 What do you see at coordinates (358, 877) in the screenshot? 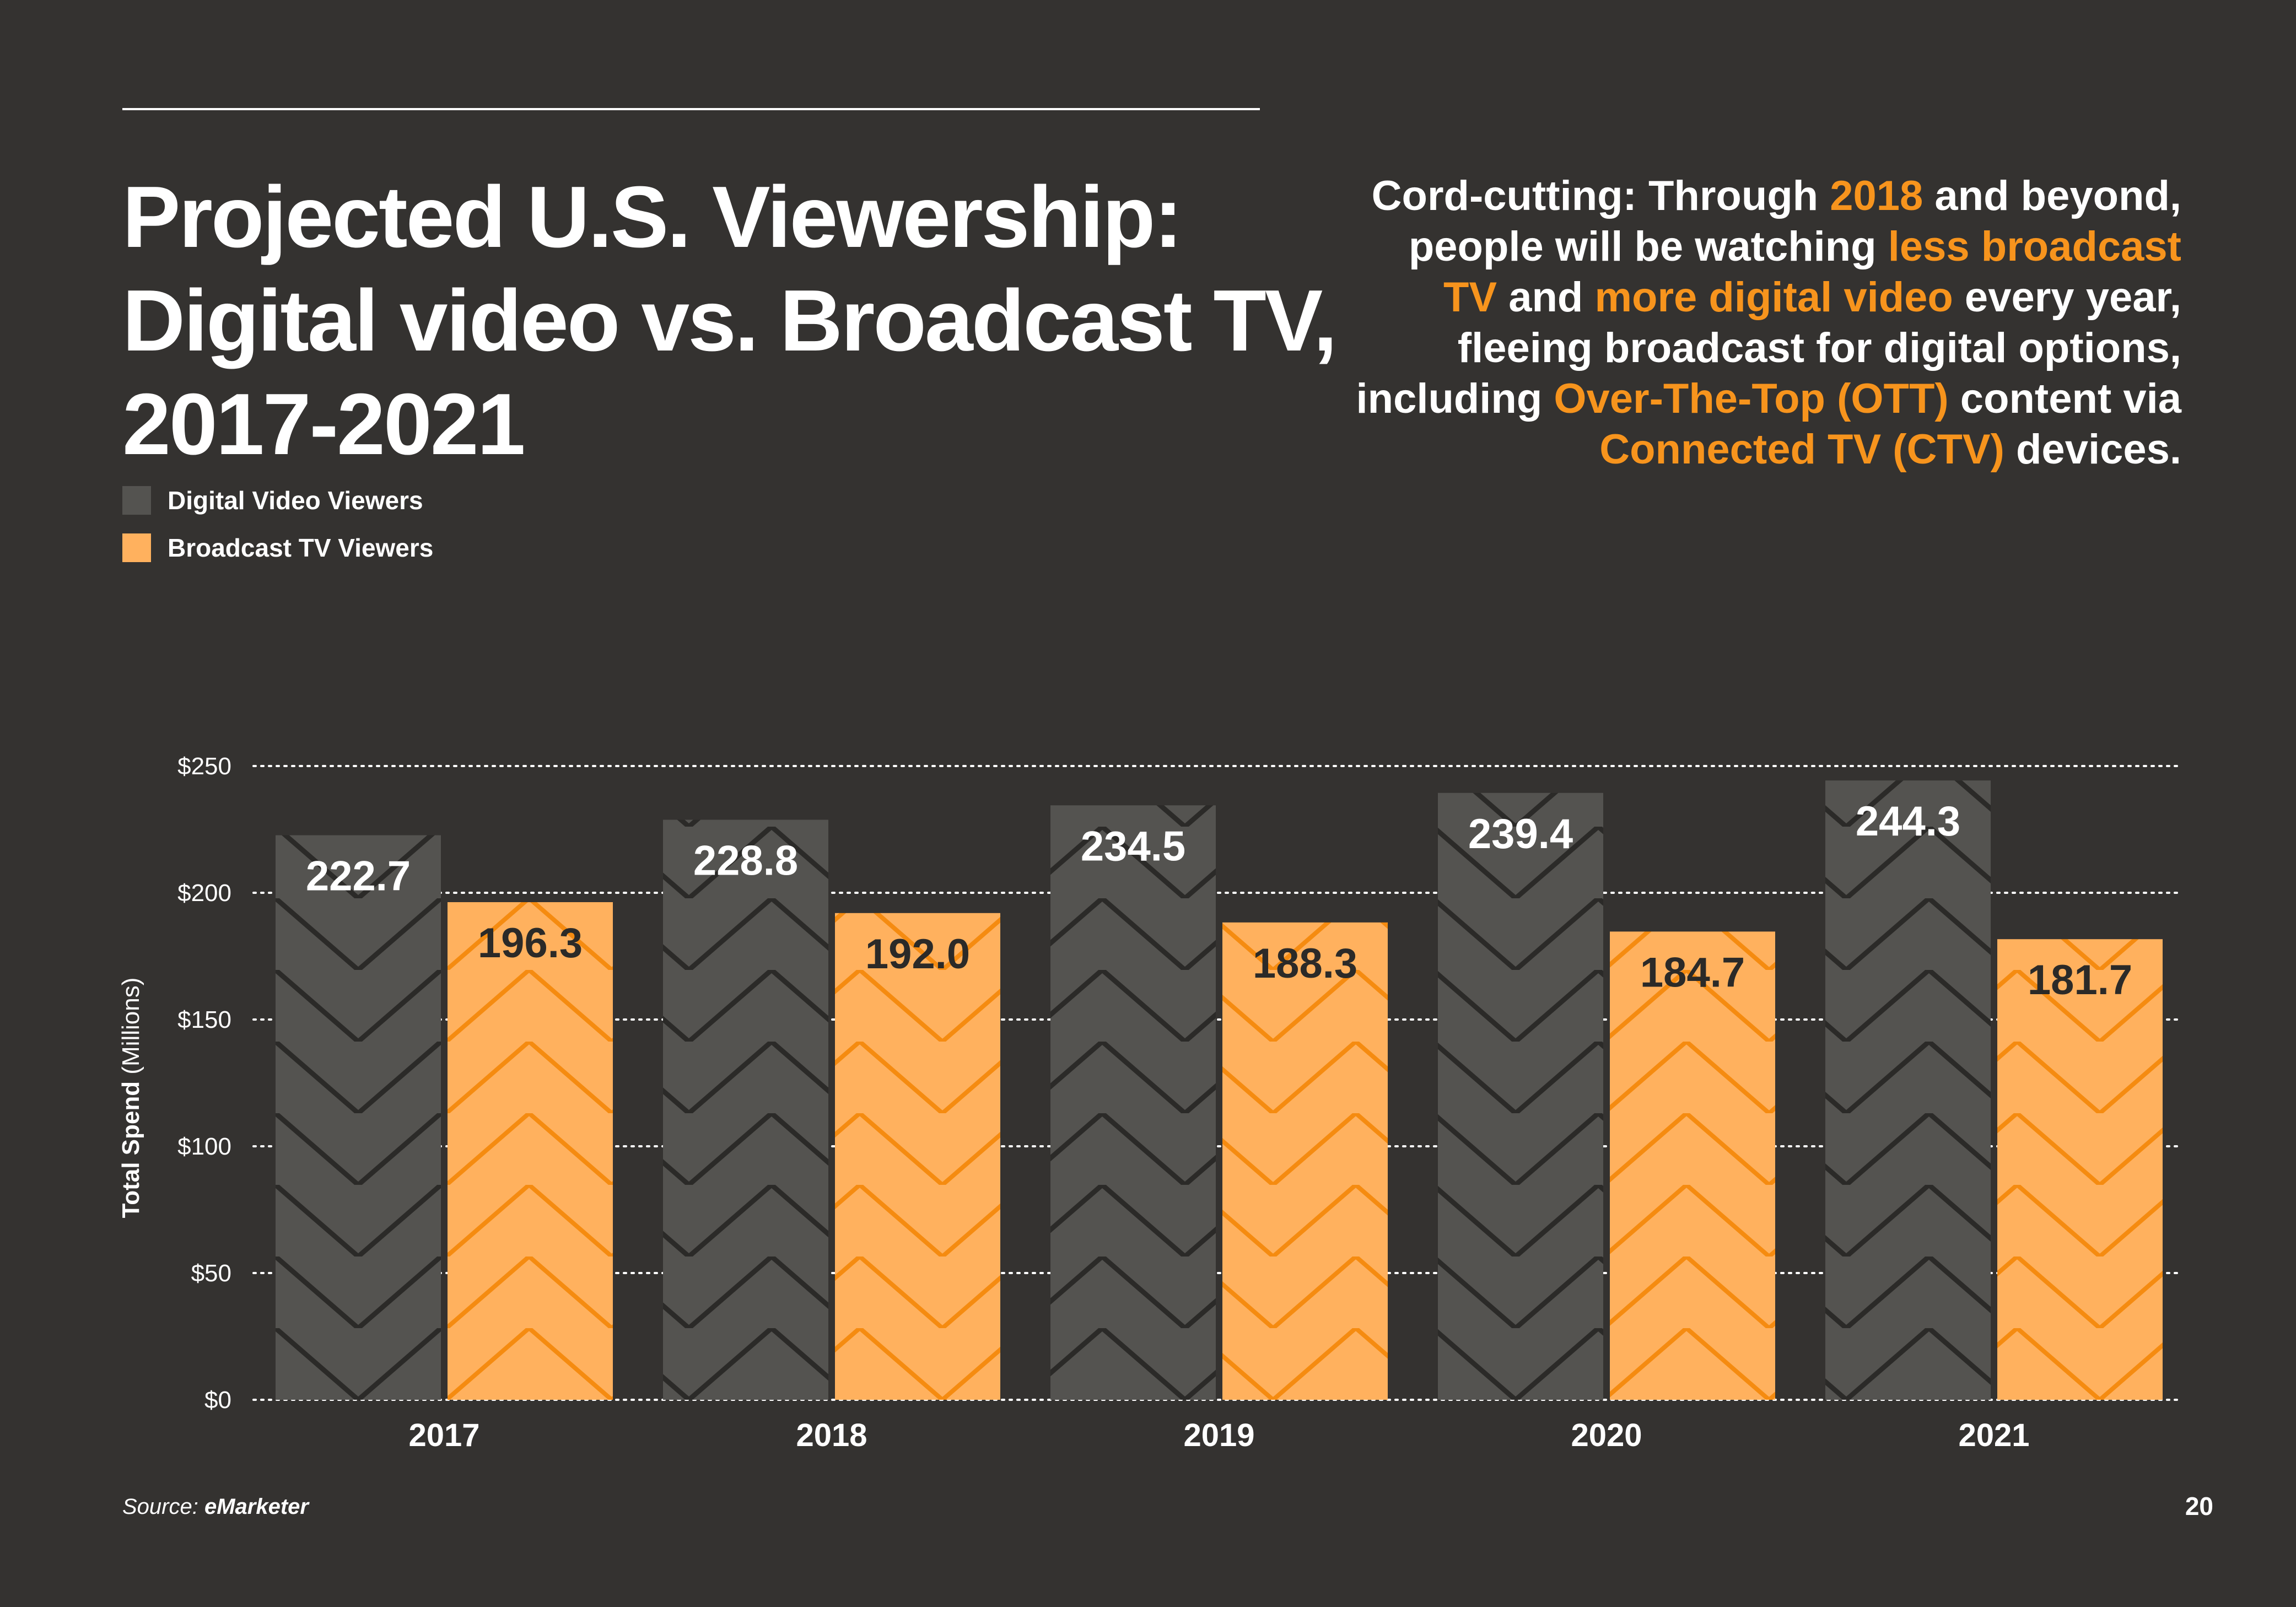
I see `value-label-digital-2017: 222.7` at bounding box center [358, 877].